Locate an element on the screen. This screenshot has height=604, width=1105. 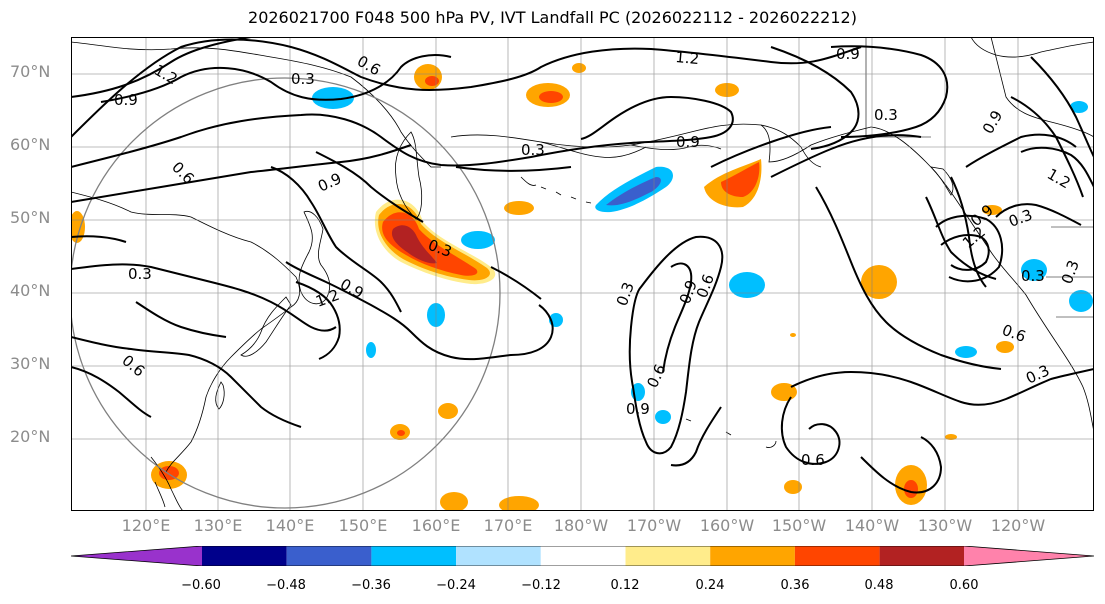
lat-label-40n: 40°N is located at coordinates (30, 290).